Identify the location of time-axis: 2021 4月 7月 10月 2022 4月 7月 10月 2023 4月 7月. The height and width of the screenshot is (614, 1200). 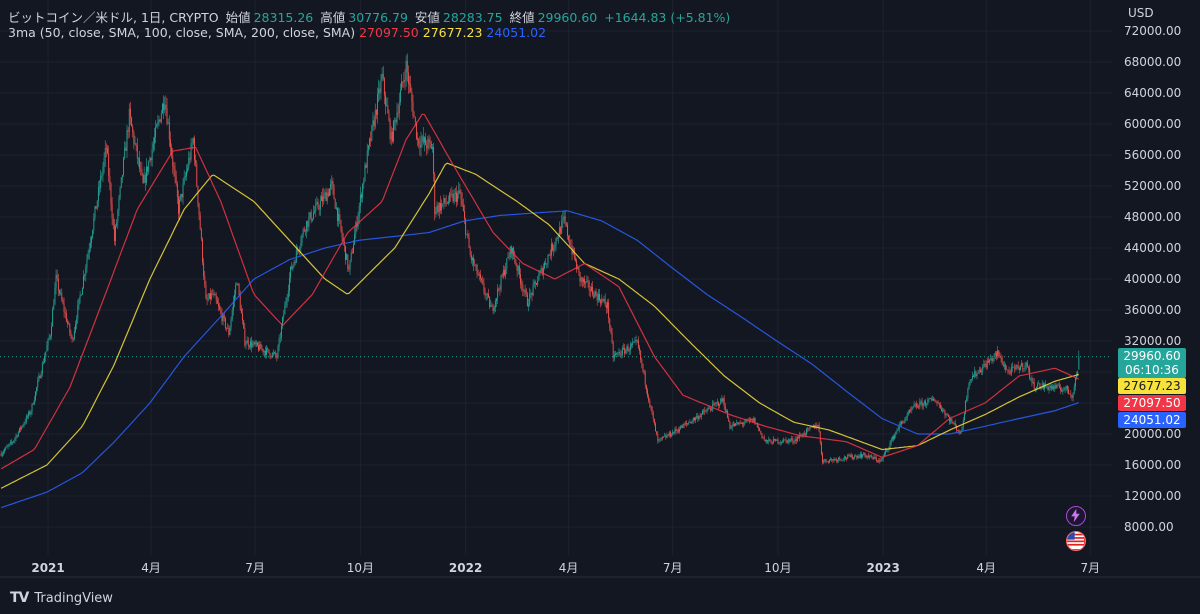
(565, 568).